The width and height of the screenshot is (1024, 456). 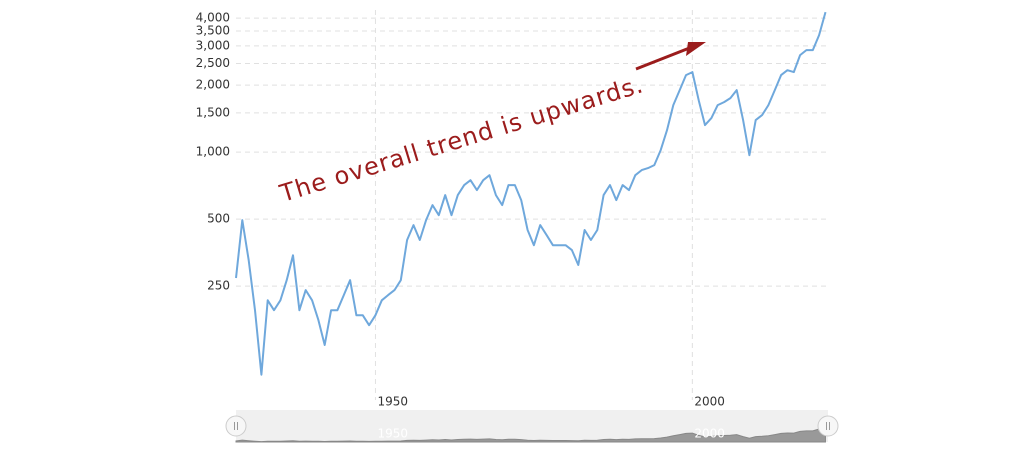 I want to click on y-tick-label: 2,500, so click(x=213, y=63).